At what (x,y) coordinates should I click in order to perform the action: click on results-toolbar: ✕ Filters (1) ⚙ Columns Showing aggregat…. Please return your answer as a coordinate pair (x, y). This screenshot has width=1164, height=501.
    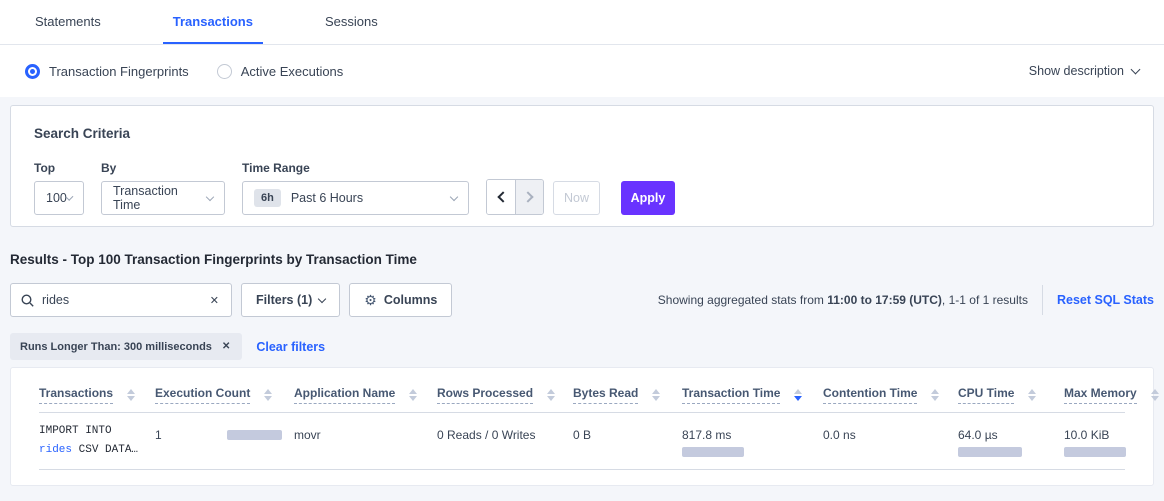
    Looking at the image, I should click on (582, 300).